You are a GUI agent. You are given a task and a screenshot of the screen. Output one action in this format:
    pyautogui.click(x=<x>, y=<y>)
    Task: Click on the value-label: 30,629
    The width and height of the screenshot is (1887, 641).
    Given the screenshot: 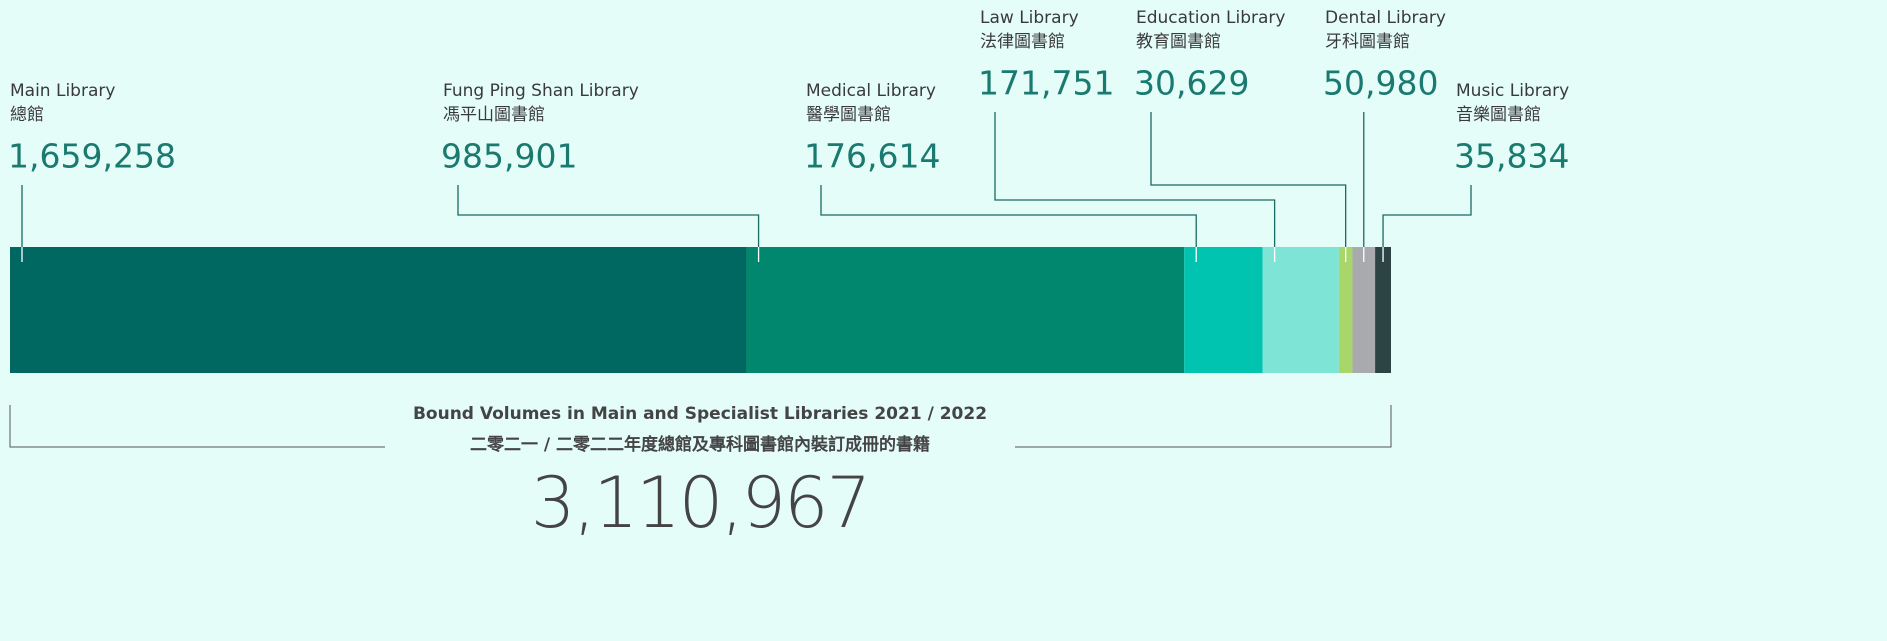 What is the action you would take?
    pyautogui.click(x=1191, y=83)
    